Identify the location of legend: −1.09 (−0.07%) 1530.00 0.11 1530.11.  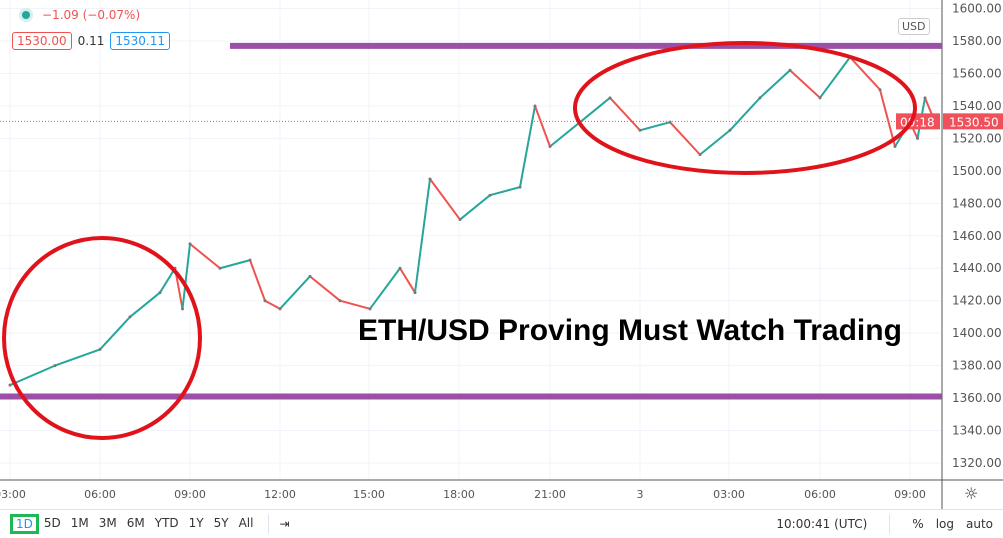
(91, 29).